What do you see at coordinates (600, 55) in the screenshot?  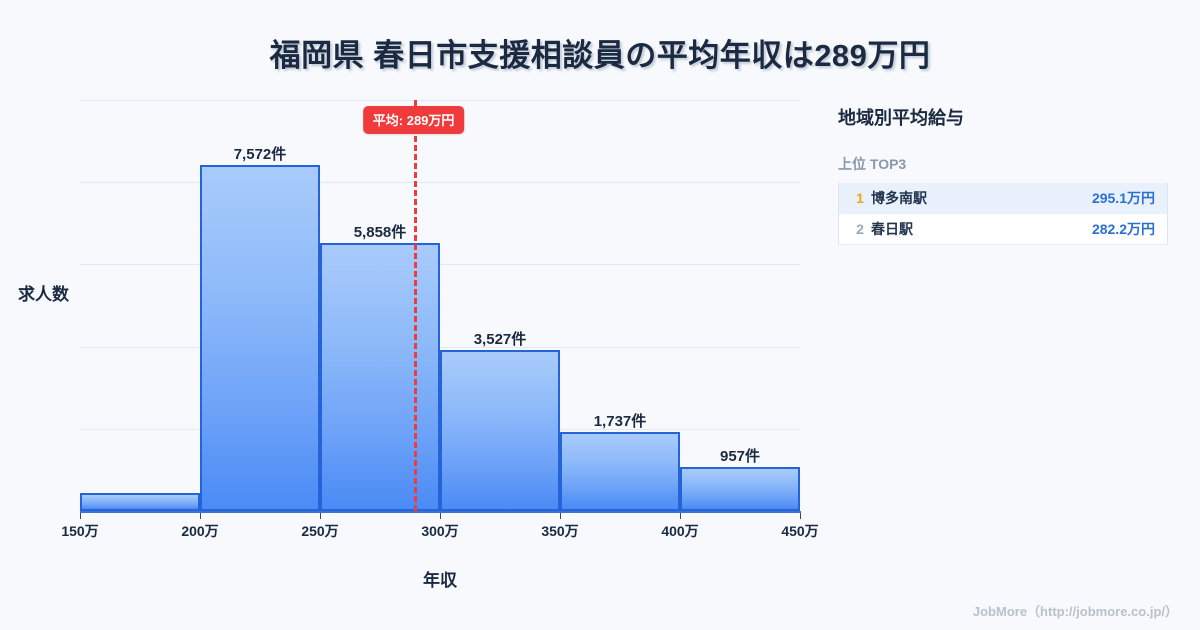 I see `page-title: 福岡県 春日市支援相談員の平均年収は289万円` at bounding box center [600, 55].